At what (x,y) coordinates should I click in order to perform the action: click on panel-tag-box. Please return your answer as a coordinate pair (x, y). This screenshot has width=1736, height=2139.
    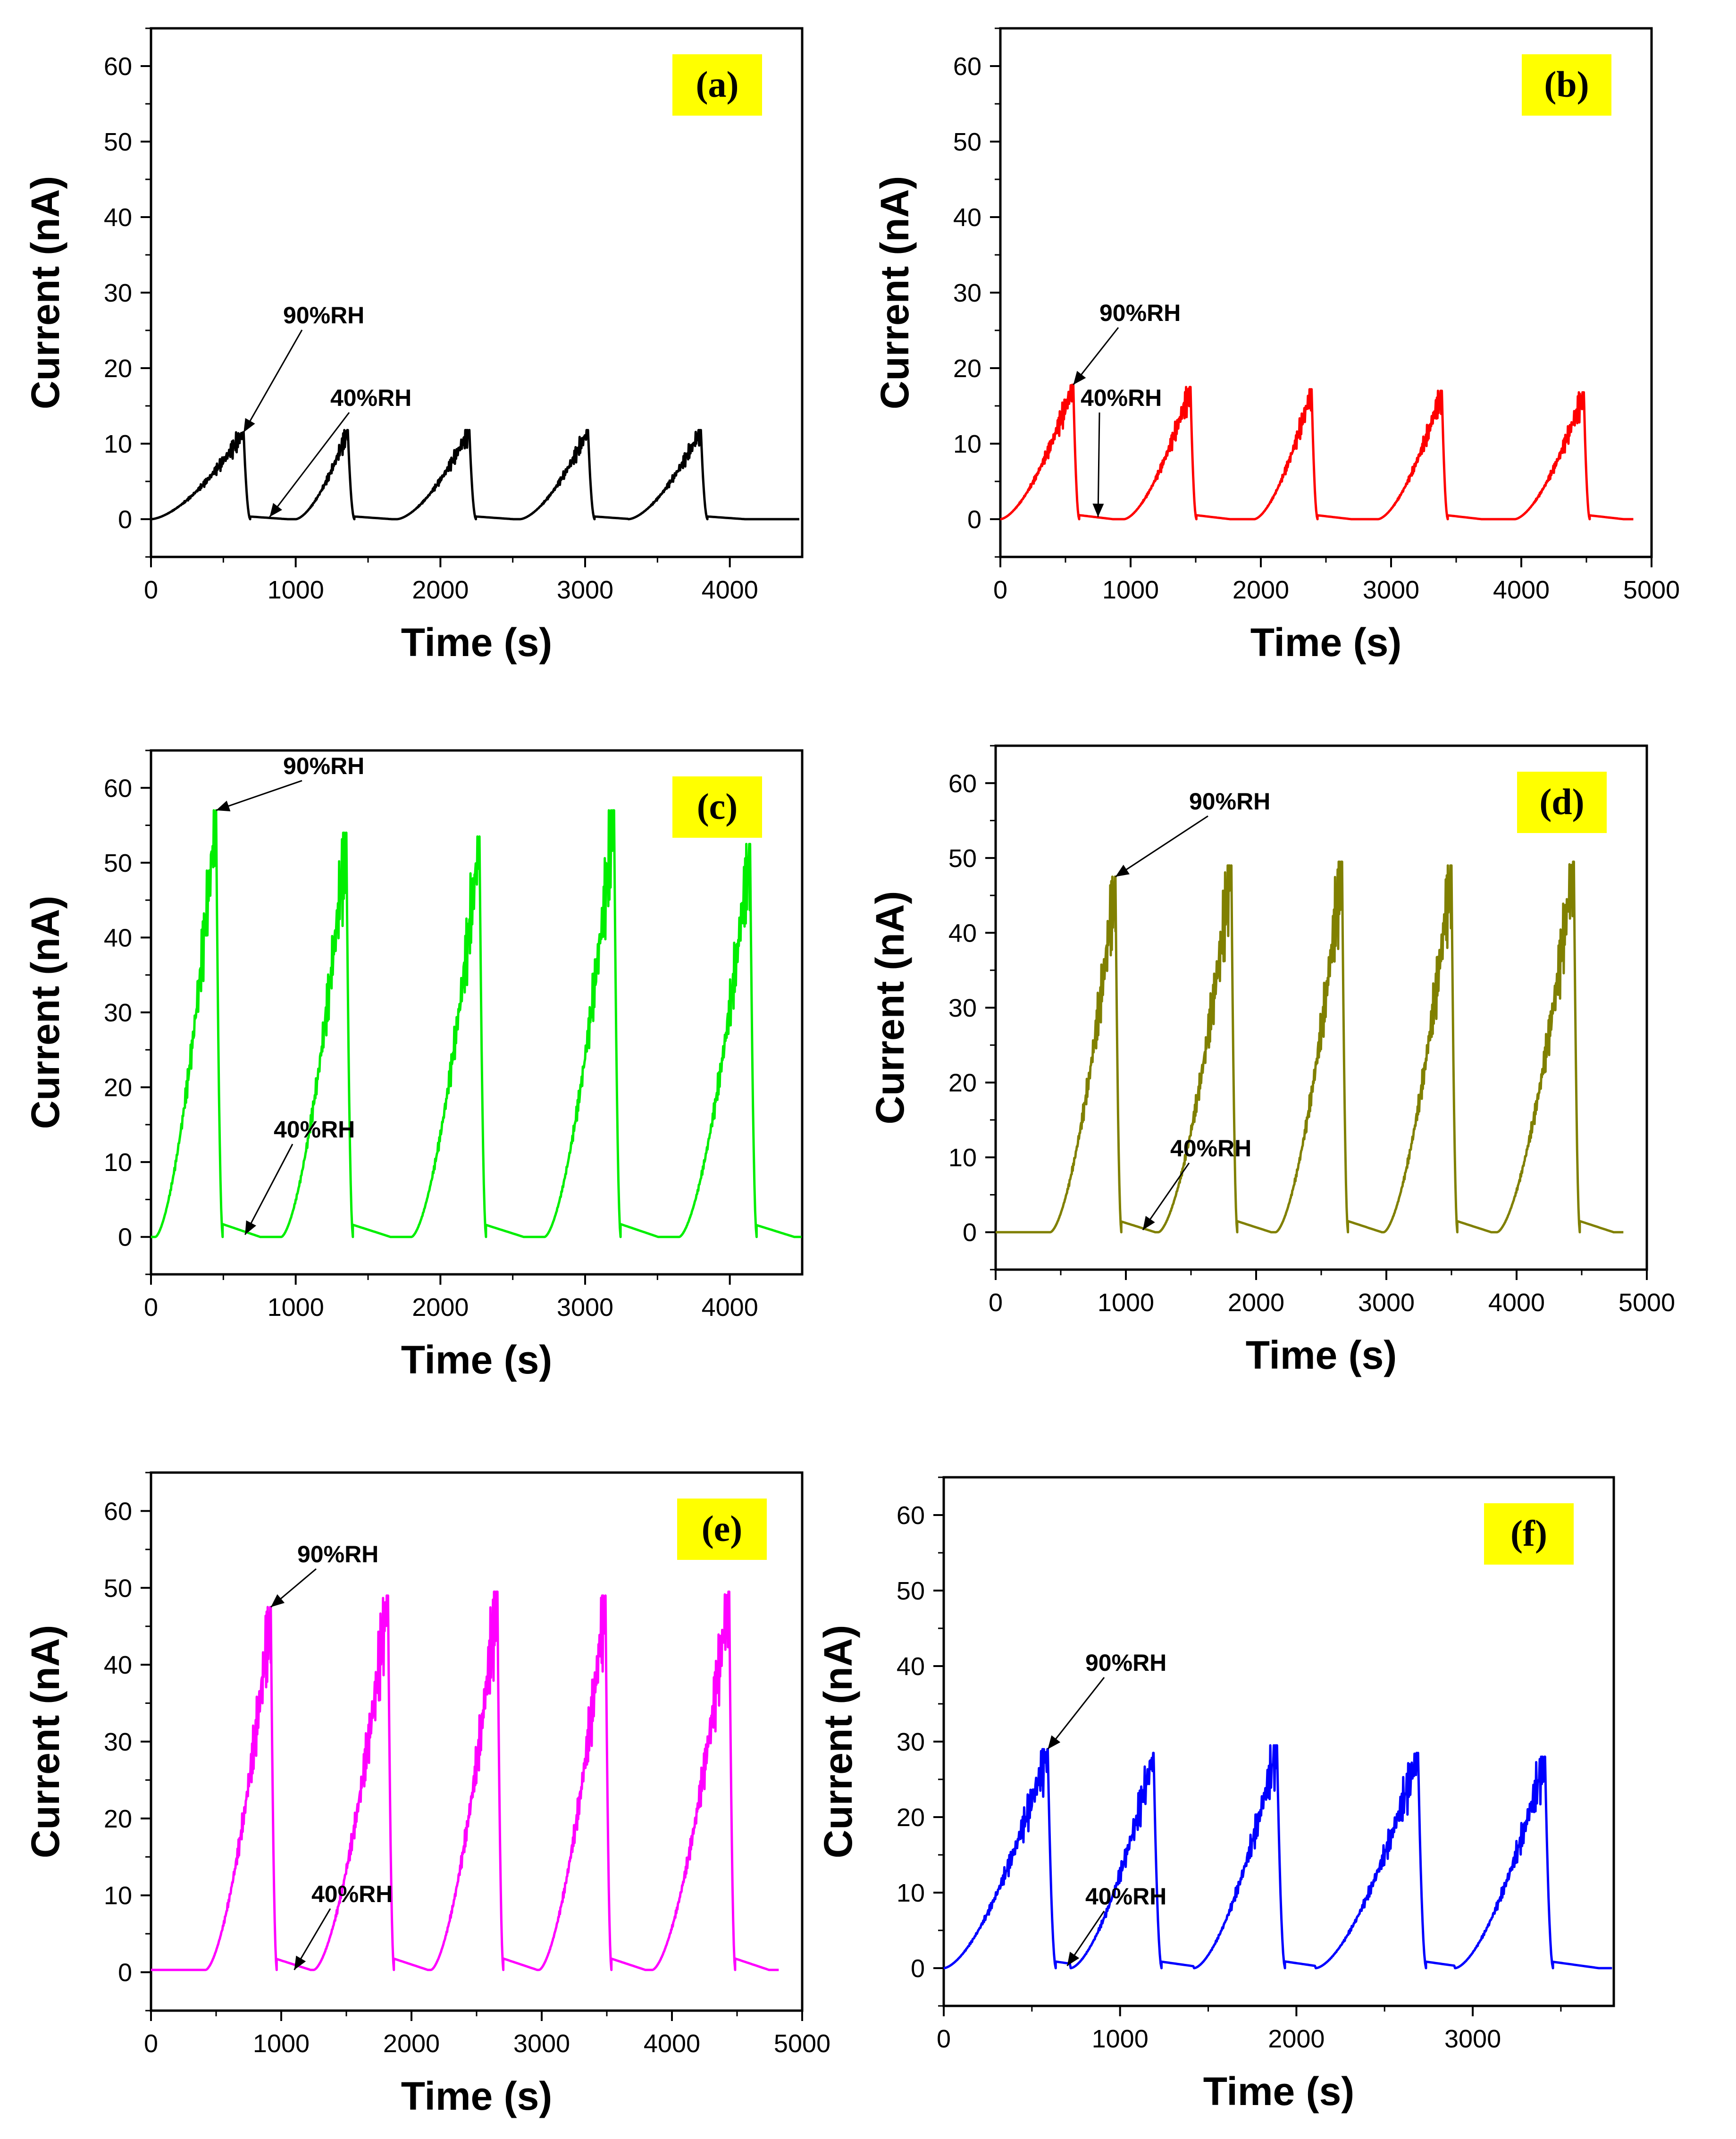
    Looking at the image, I should click on (1529, 1534).